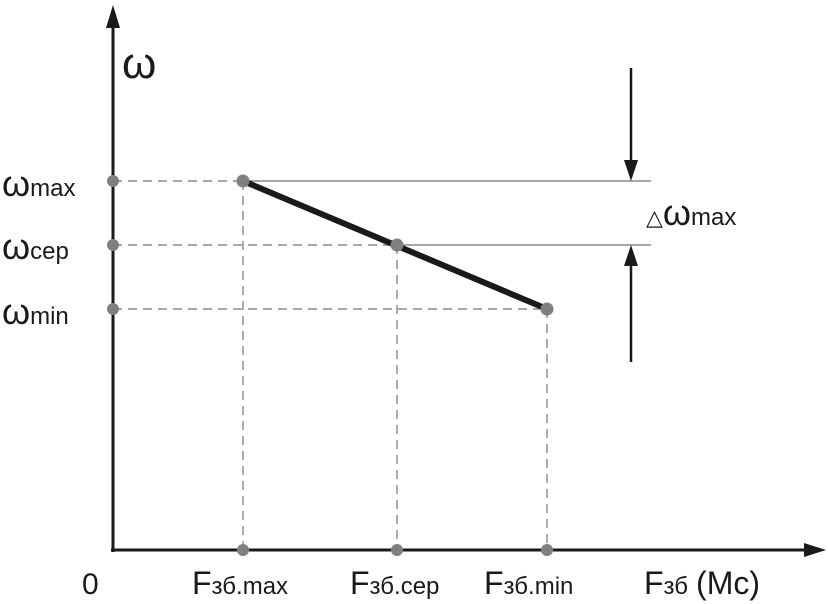  I want to click on y-axis-label: ω, so click(139, 63).